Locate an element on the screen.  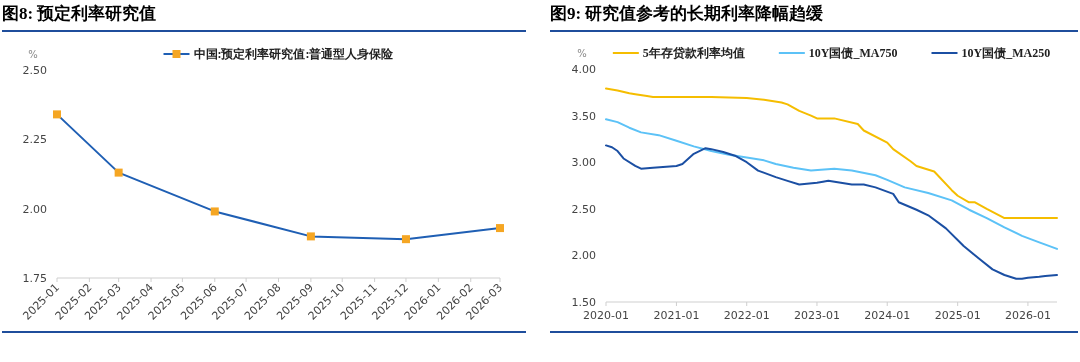
x-tick-label: 2024-01 is located at coordinates (887, 315).